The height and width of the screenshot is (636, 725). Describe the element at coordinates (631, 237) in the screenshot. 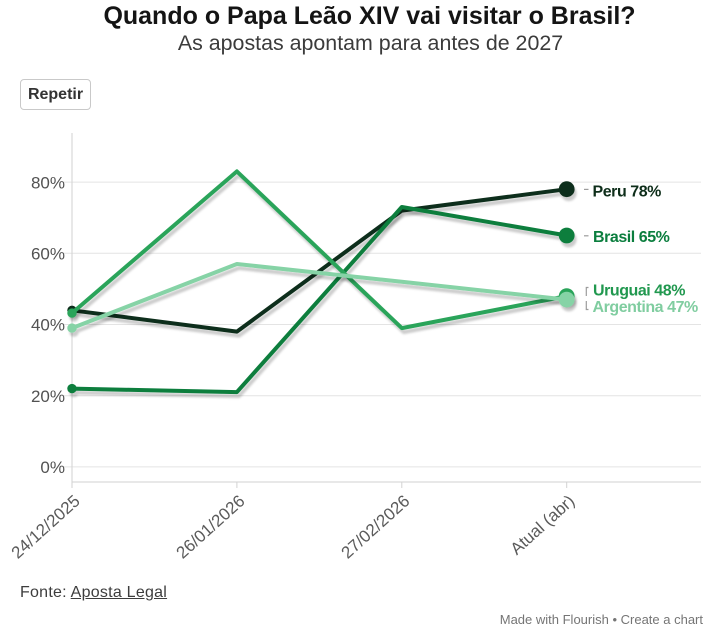

I see `svg-text: Brasil 65%` at that location.